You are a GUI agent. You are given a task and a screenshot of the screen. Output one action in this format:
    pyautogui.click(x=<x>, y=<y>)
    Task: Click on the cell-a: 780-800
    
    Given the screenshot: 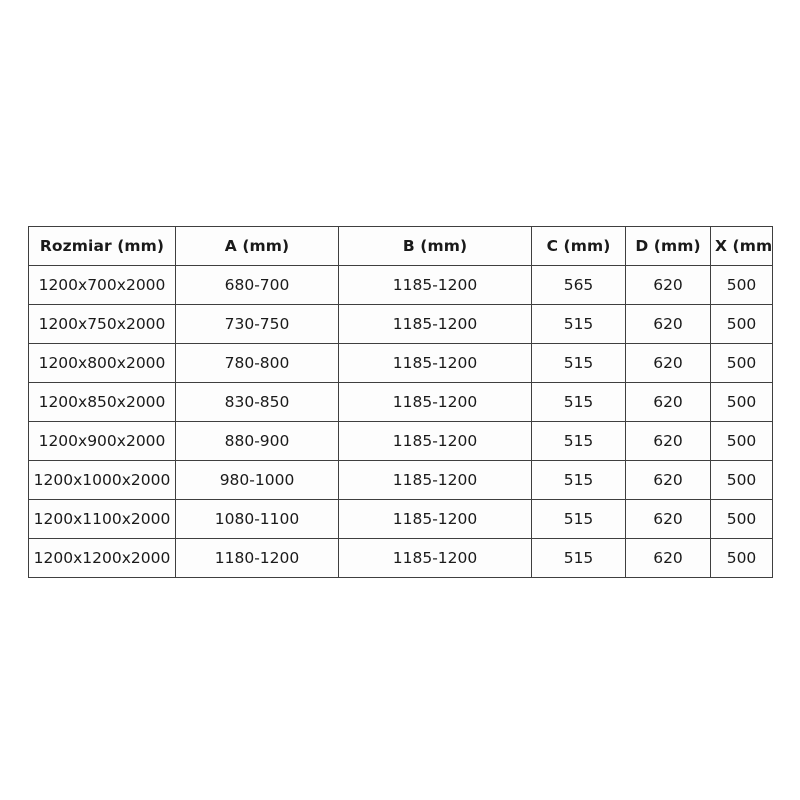 What is the action you would take?
    pyautogui.click(x=257, y=363)
    